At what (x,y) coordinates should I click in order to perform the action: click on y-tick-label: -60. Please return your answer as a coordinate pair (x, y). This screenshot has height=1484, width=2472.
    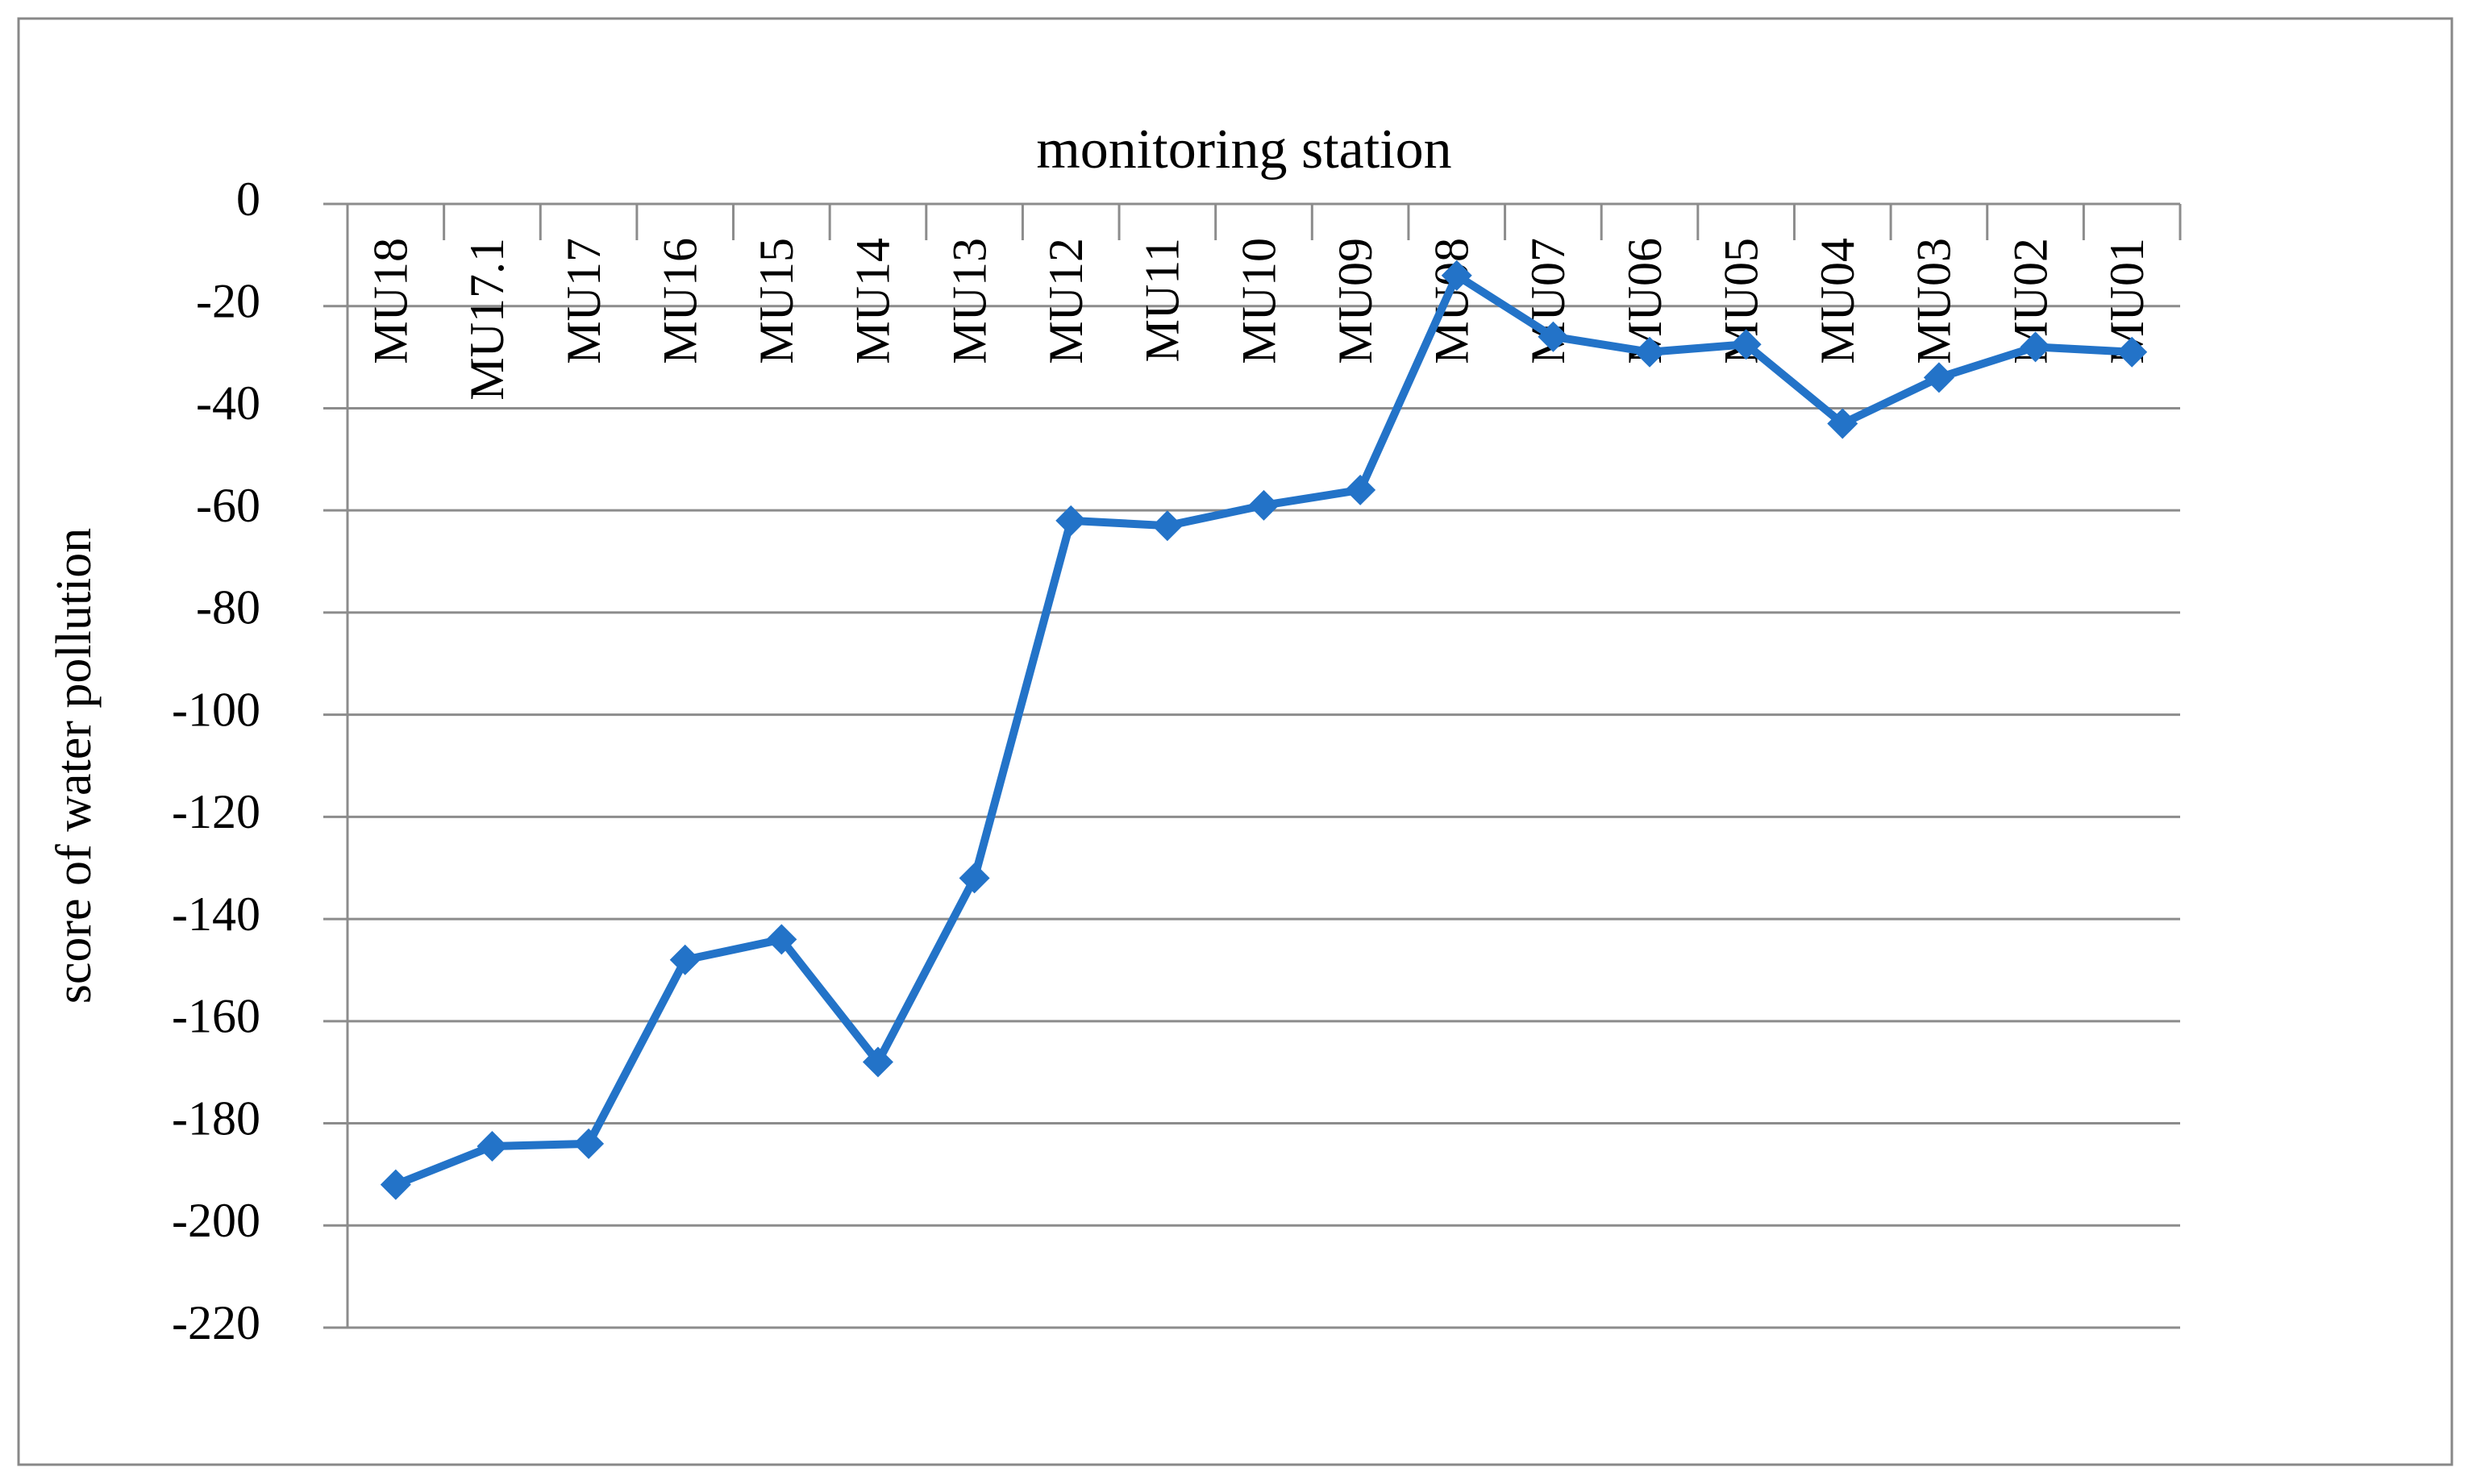
    Looking at the image, I should click on (228, 505).